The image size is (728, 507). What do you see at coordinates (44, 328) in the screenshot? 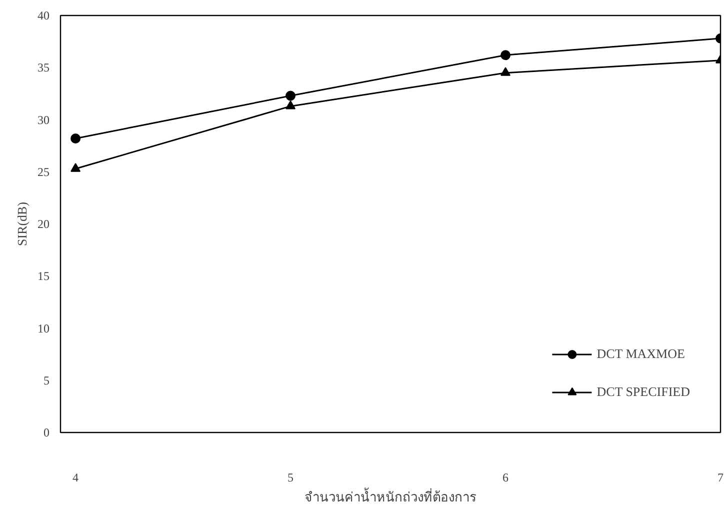
I see `y-tick-label: 10` at bounding box center [44, 328].